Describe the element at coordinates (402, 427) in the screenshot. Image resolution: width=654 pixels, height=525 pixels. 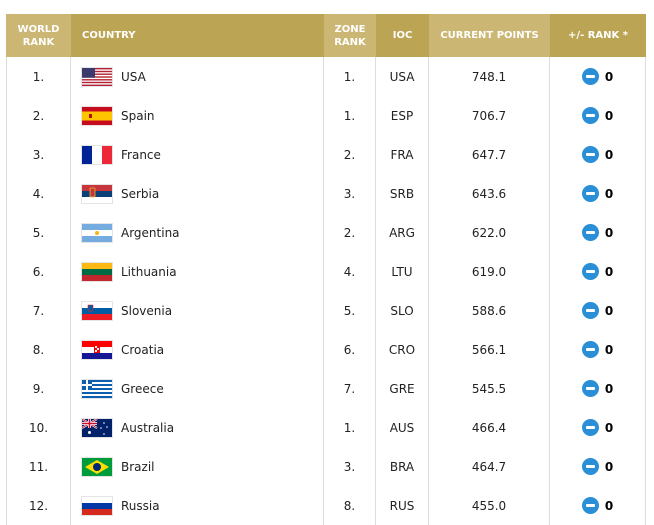
I see `ioc-code: AUS` at that location.